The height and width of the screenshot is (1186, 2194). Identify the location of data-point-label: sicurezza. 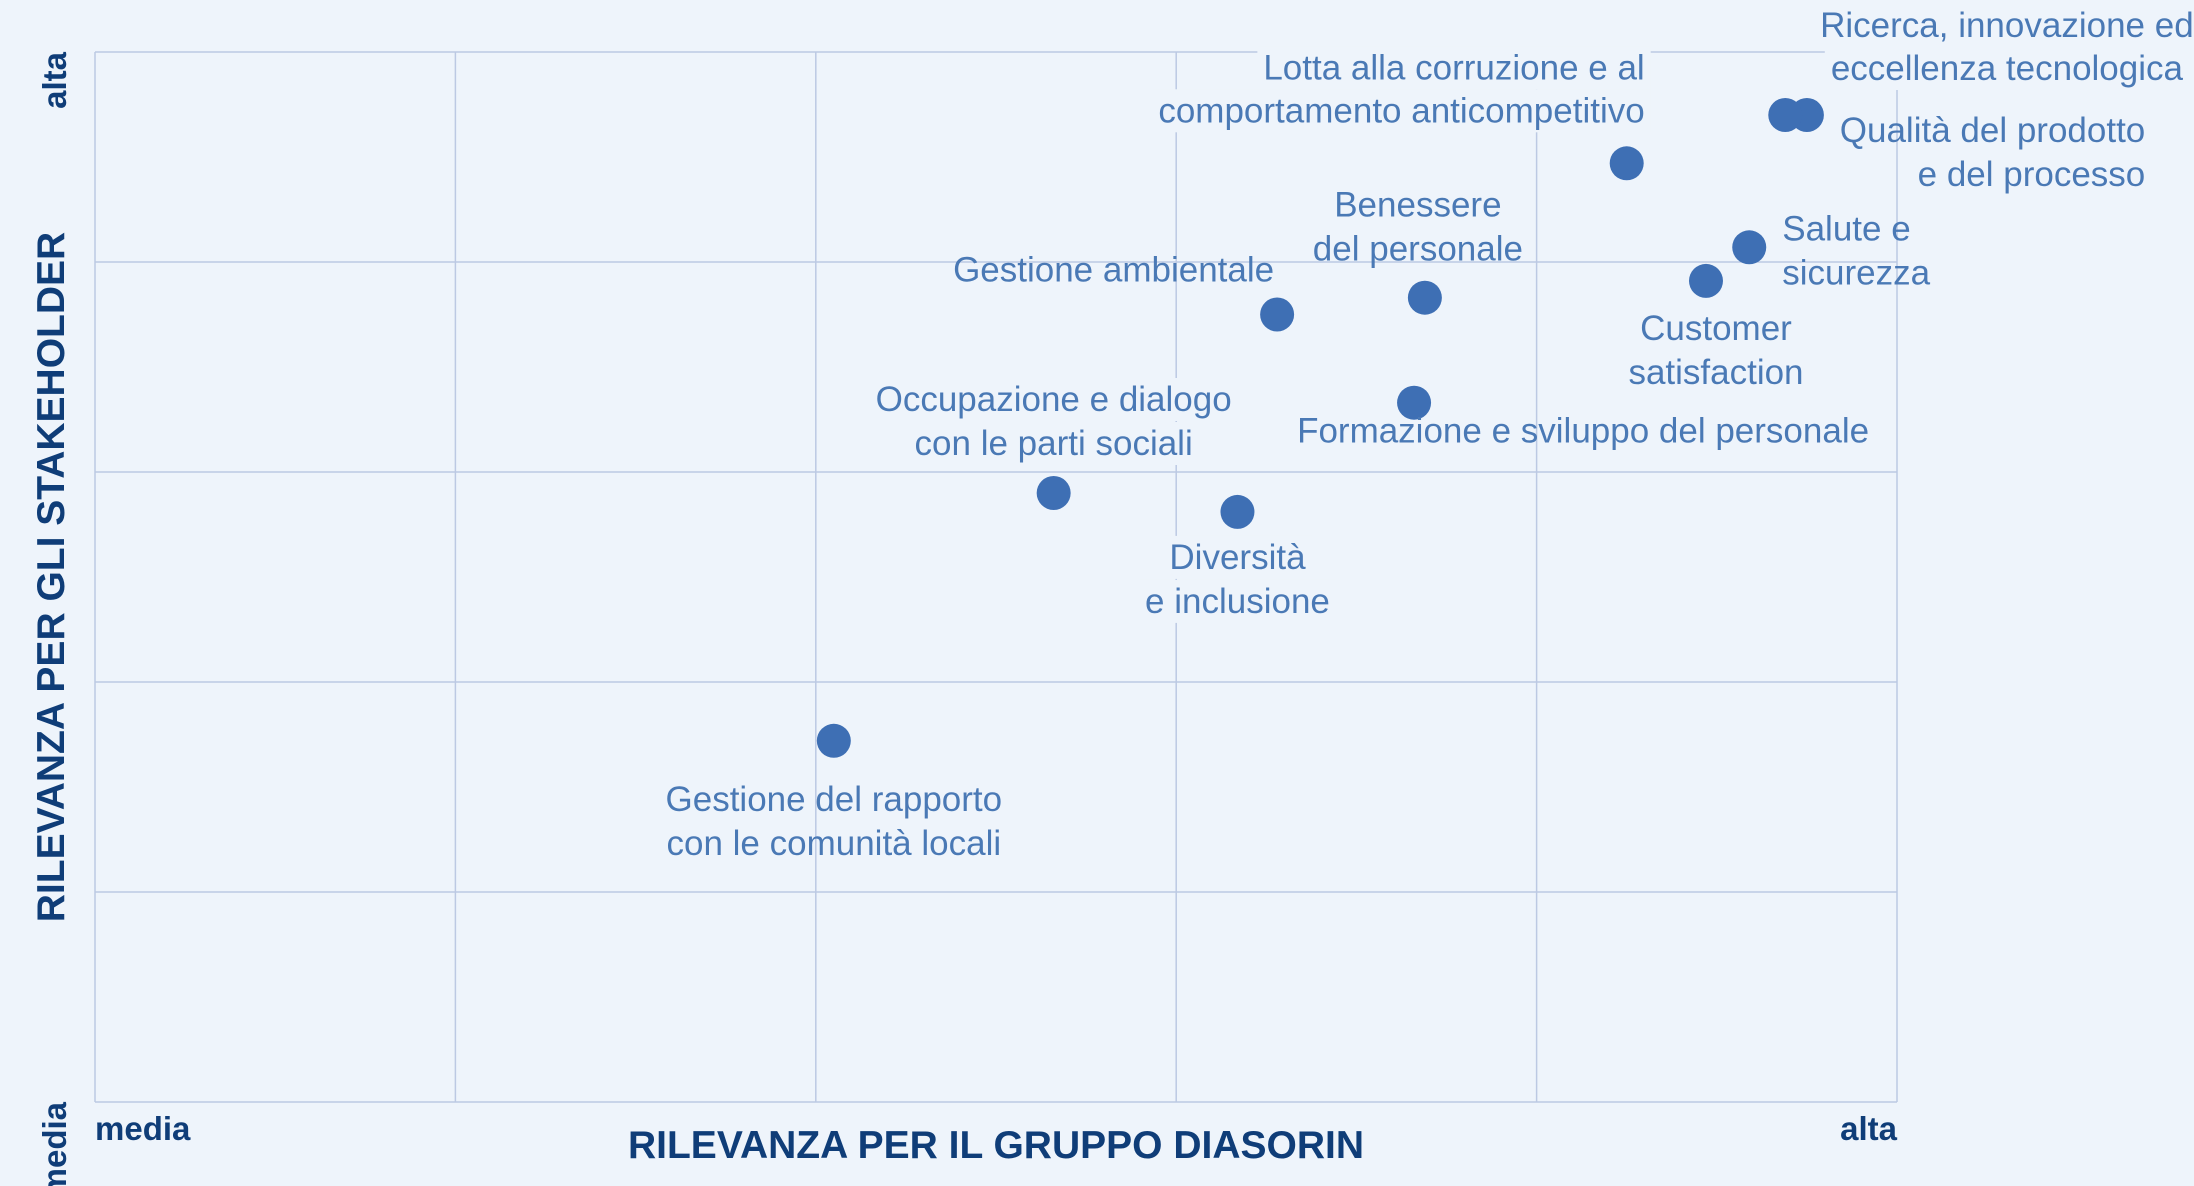
(1856, 272).